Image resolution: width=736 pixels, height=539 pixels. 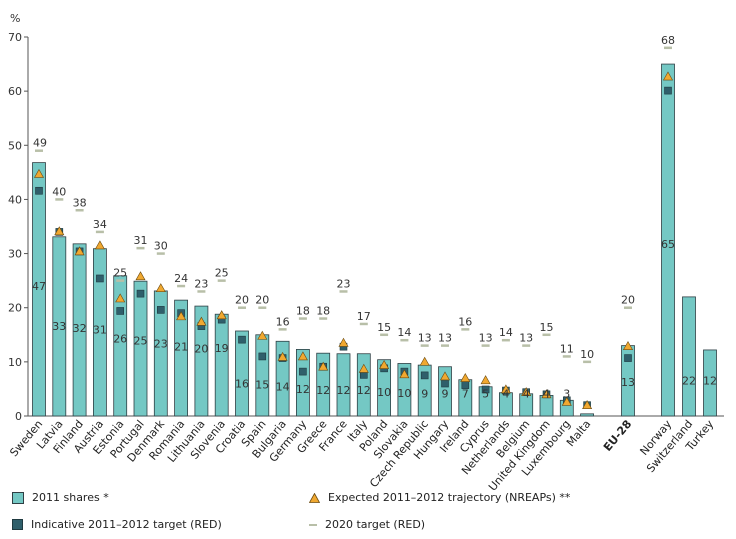 I want to click on indicative-marker-hungary, so click(x=445, y=383).